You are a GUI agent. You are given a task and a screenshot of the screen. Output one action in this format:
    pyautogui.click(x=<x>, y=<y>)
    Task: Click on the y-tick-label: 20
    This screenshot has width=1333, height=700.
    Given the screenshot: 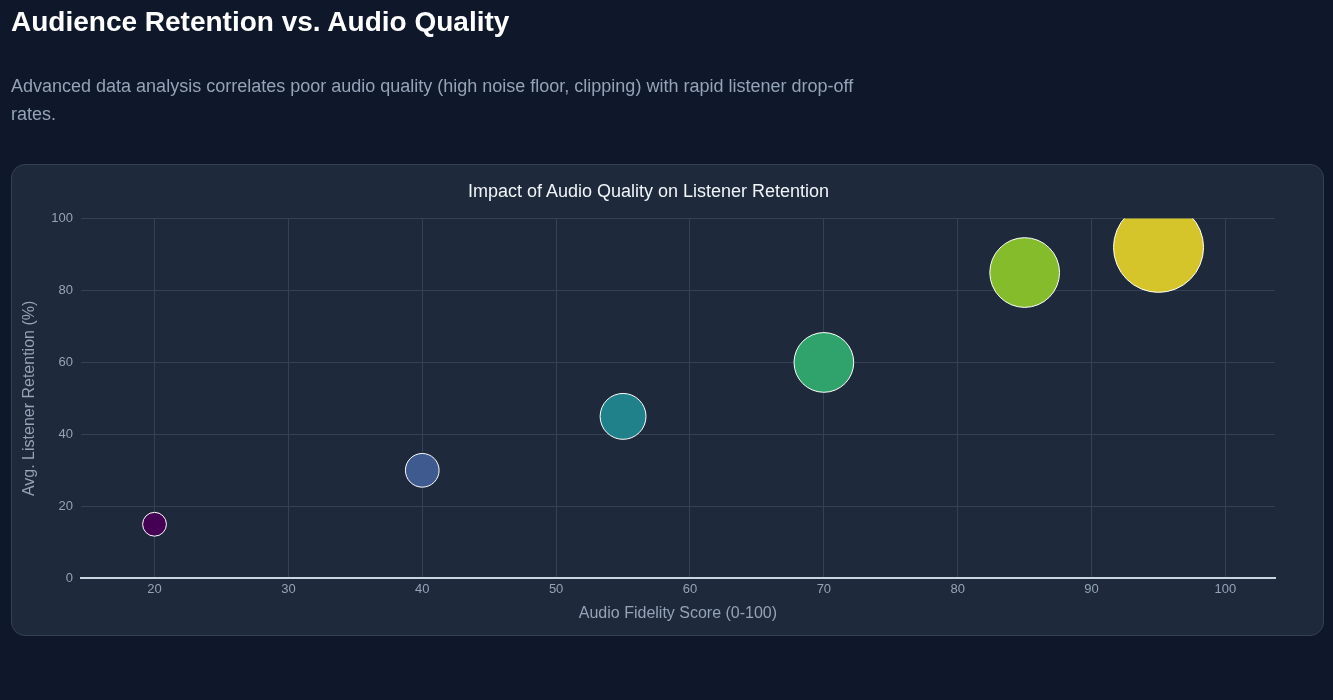 What is the action you would take?
    pyautogui.click(x=65, y=505)
    